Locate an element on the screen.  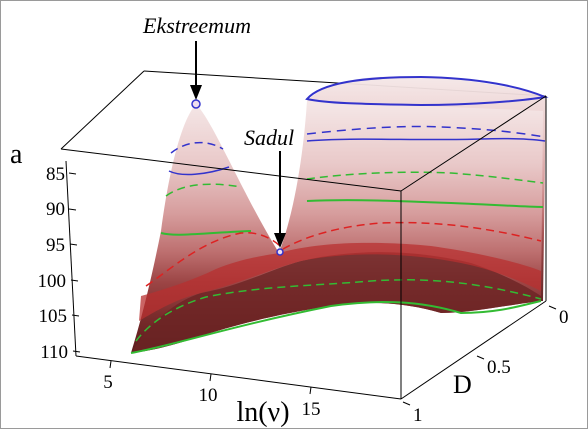
x-tick-10: 10 is located at coordinates (208, 395).